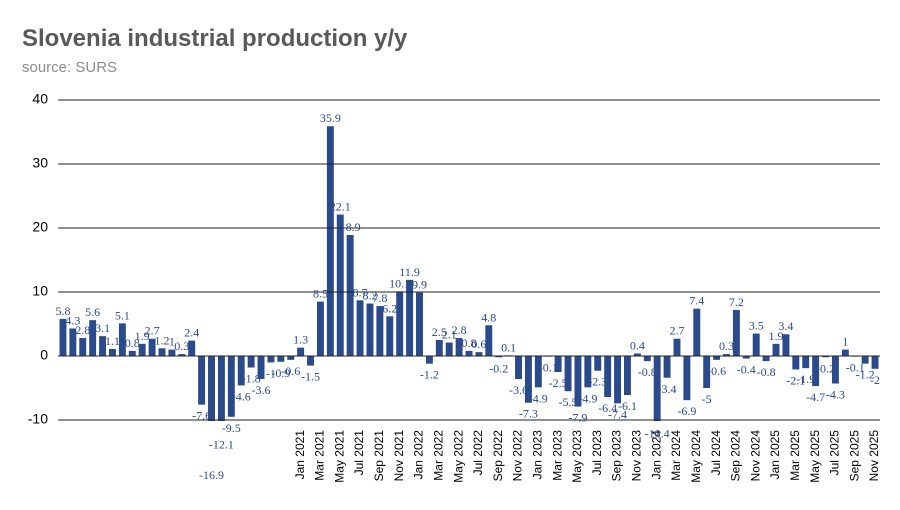 This screenshot has width=900, height=510. Describe the element at coordinates (92, 312) in the screenshot. I see `value-label: 5.6` at that location.